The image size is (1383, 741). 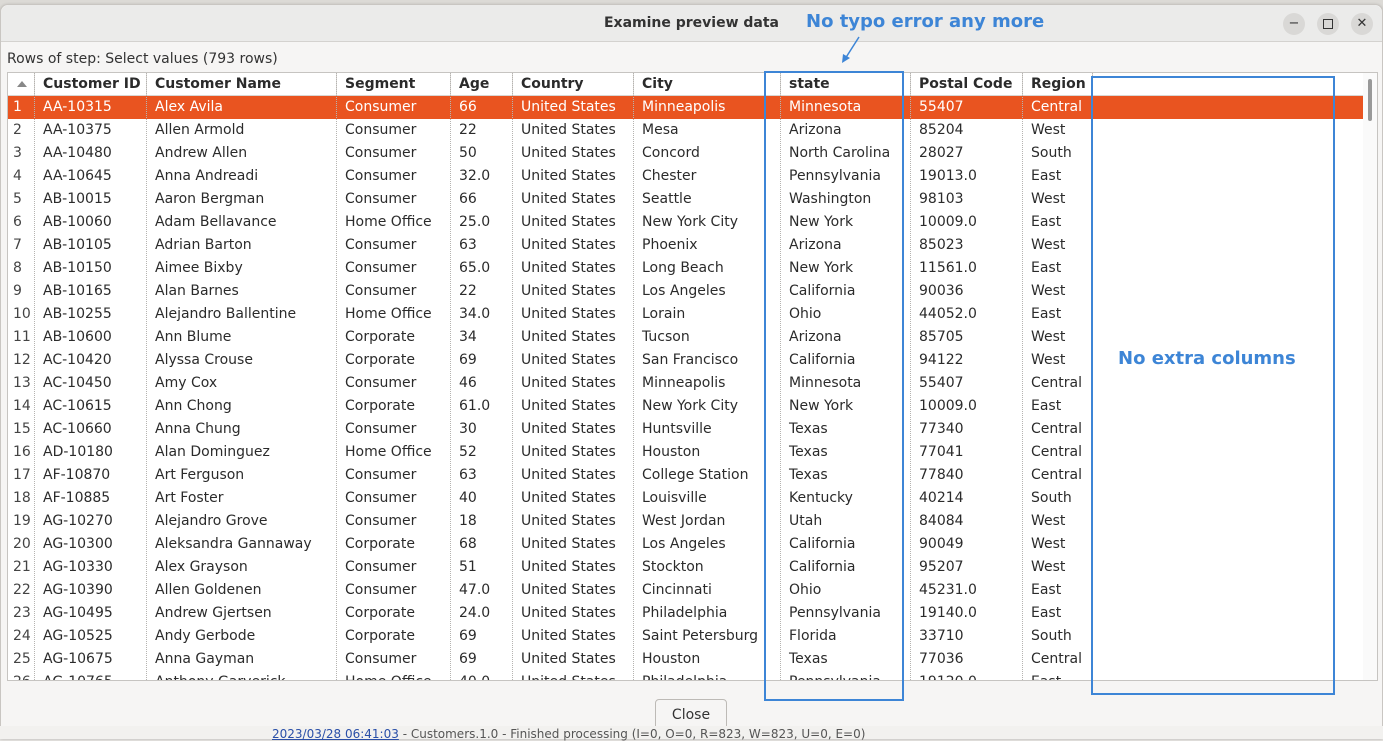 What do you see at coordinates (21, 84) in the screenshot?
I see `row-number-header` at bounding box center [21, 84].